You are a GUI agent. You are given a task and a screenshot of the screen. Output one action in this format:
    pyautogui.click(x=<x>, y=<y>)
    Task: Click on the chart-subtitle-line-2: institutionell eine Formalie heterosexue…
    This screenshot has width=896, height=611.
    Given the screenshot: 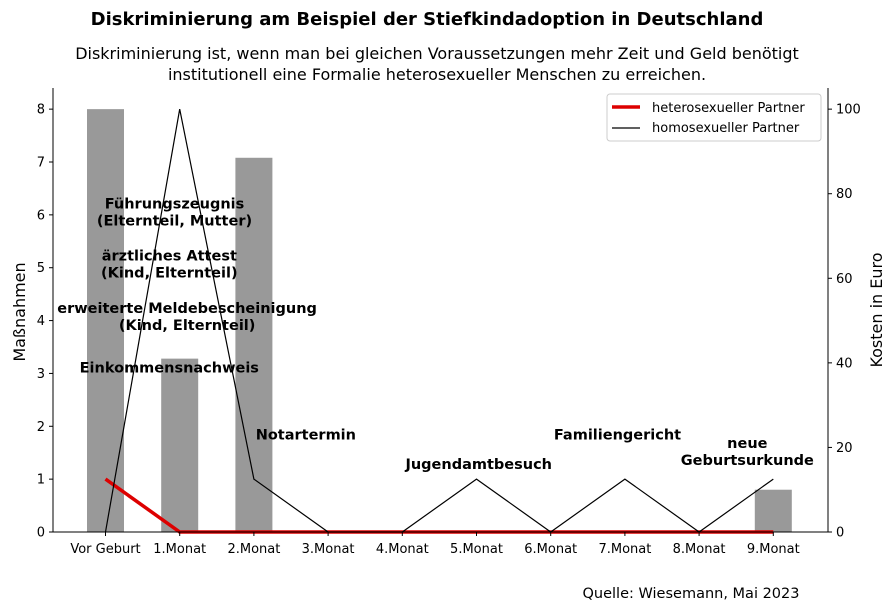 What is the action you would take?
    pyautogui.click(x=437, y=74)
    